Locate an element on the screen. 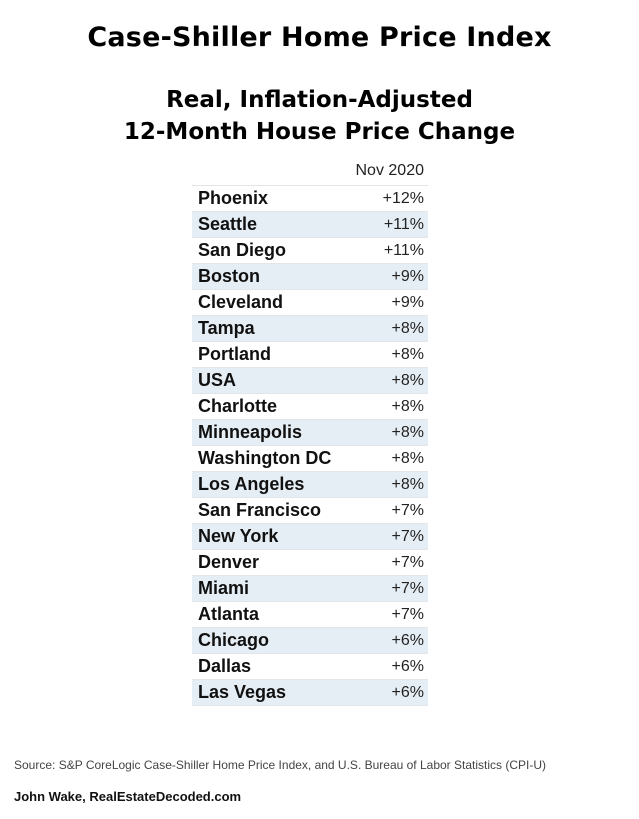 The image size is (639, 819). city-label: New York is located at coordinates (238, 536).